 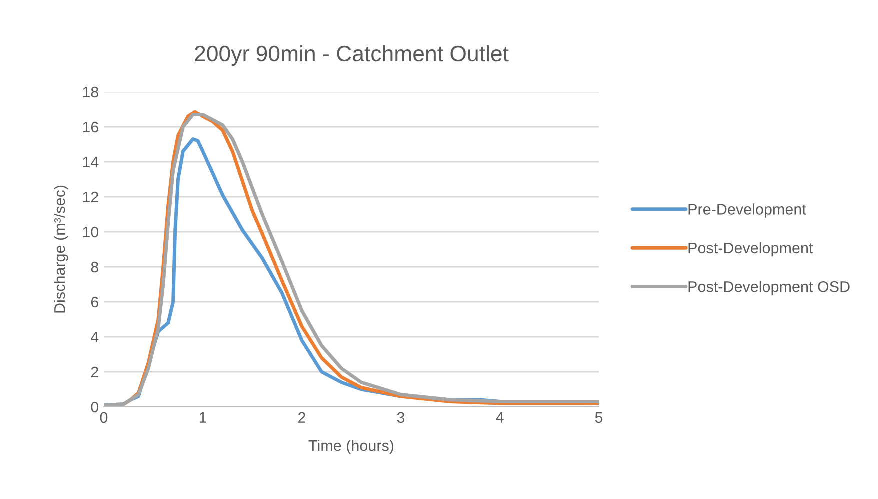 I want to click on y-tick-label: 14, so click(x=91, y=162).